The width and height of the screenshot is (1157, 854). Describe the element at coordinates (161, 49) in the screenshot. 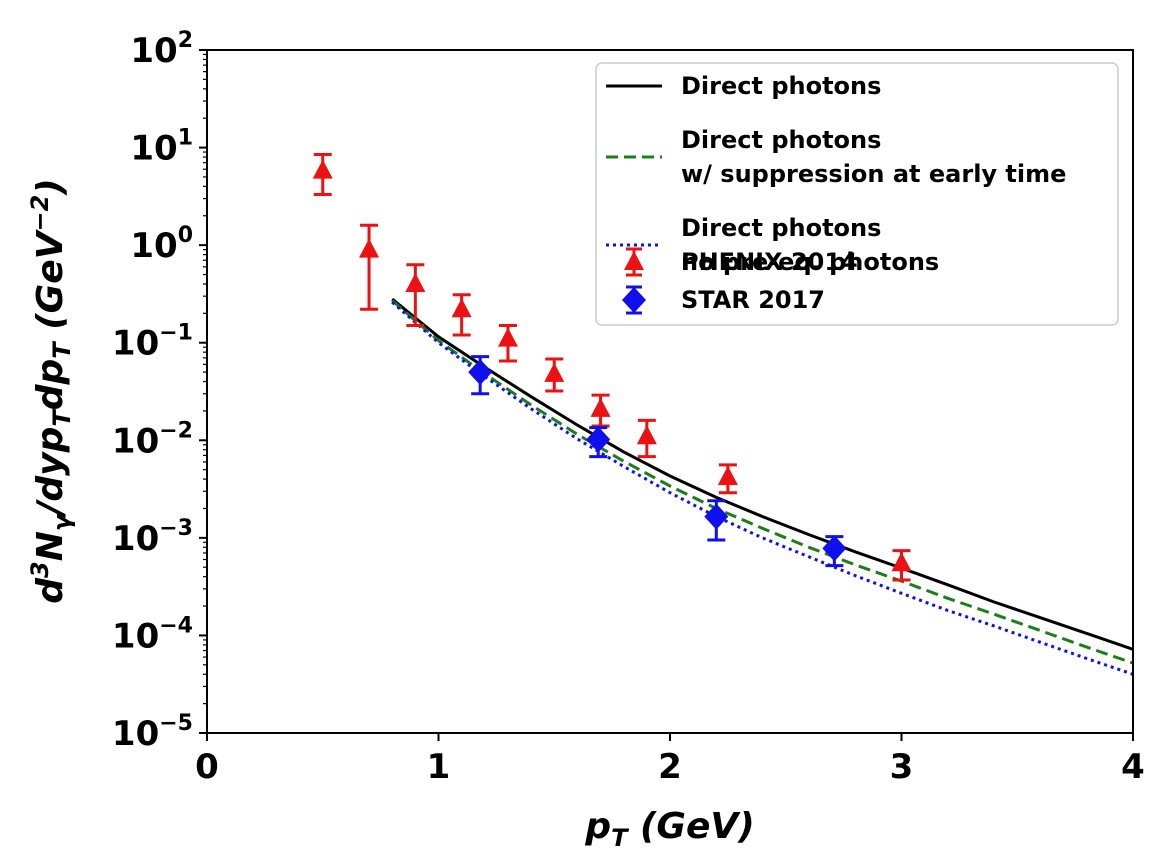

I see `y-tick-label: 10²` at that location.